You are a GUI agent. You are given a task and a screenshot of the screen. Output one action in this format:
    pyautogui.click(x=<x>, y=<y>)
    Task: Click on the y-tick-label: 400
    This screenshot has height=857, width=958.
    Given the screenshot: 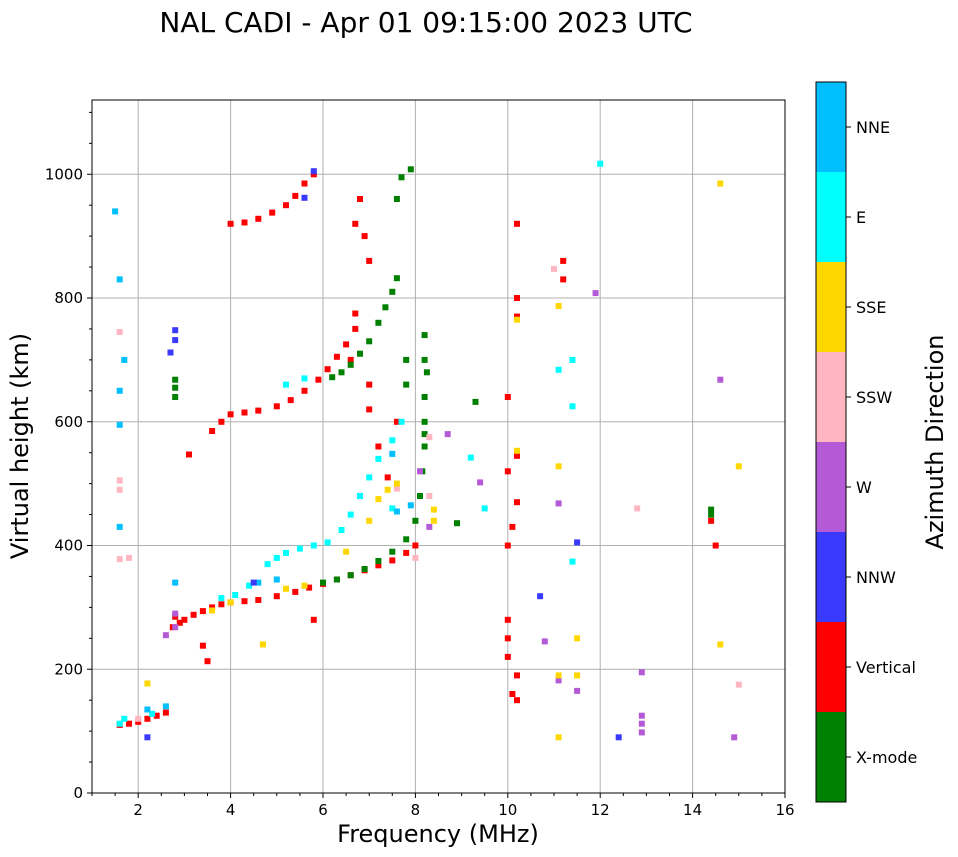 What is the action you would take?
    pyautogui.click(x=68, y=546)
    